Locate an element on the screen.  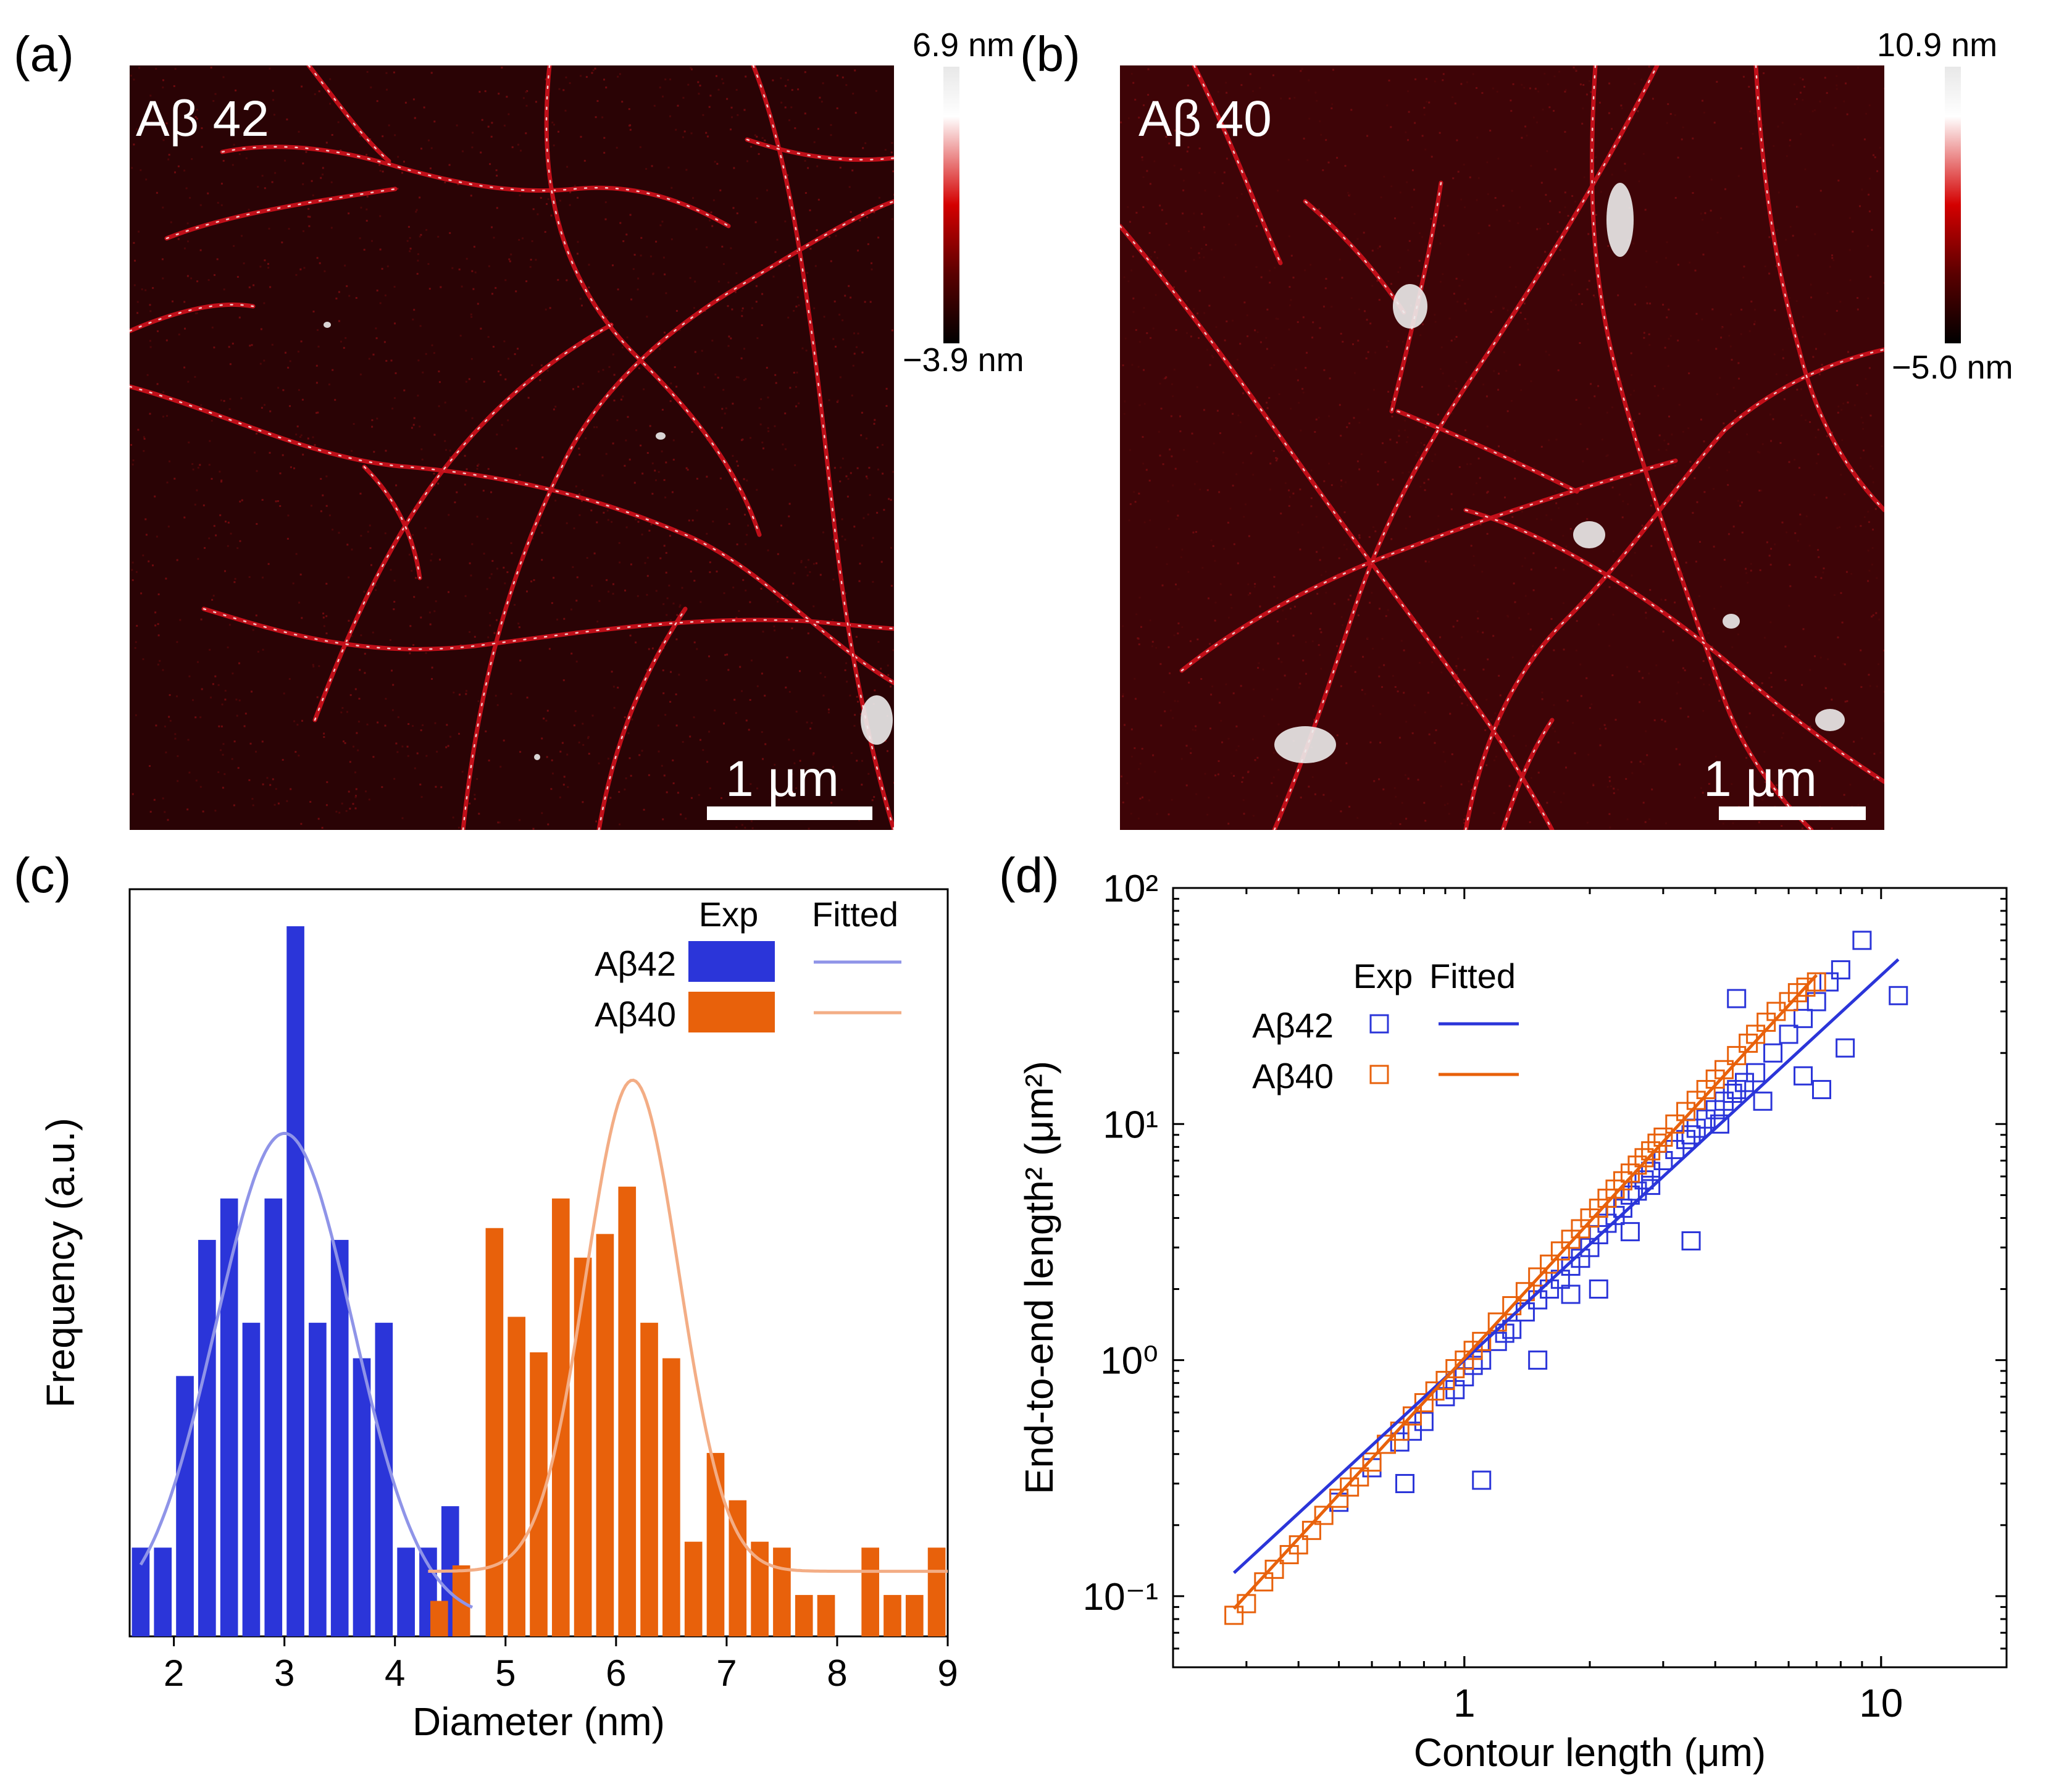
loglog-y-tick-label: 10⁰ is located at coordinates (1129, 1361).